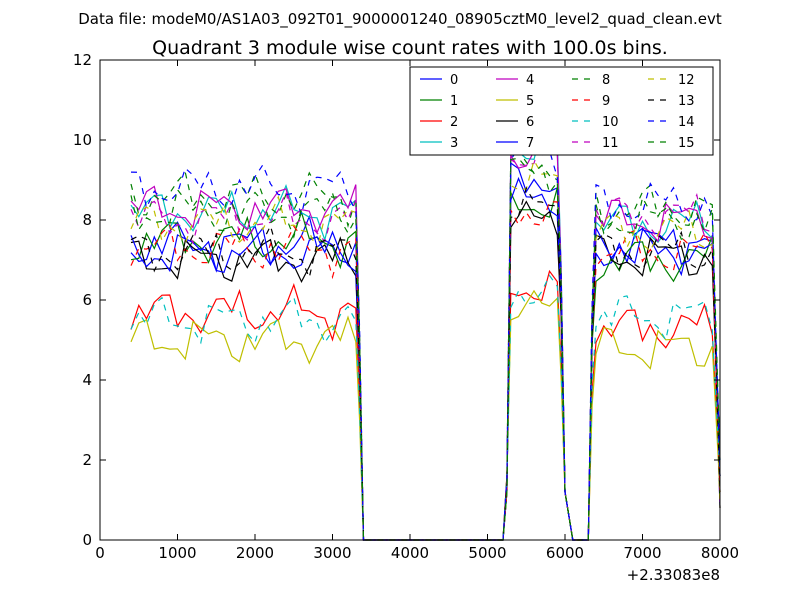 This screenshot has width=800, height=600. What do you see at coordinates (87, 540) in the screenshot?
I see `y-tick-label: 0` at bounding box center [87, 540].